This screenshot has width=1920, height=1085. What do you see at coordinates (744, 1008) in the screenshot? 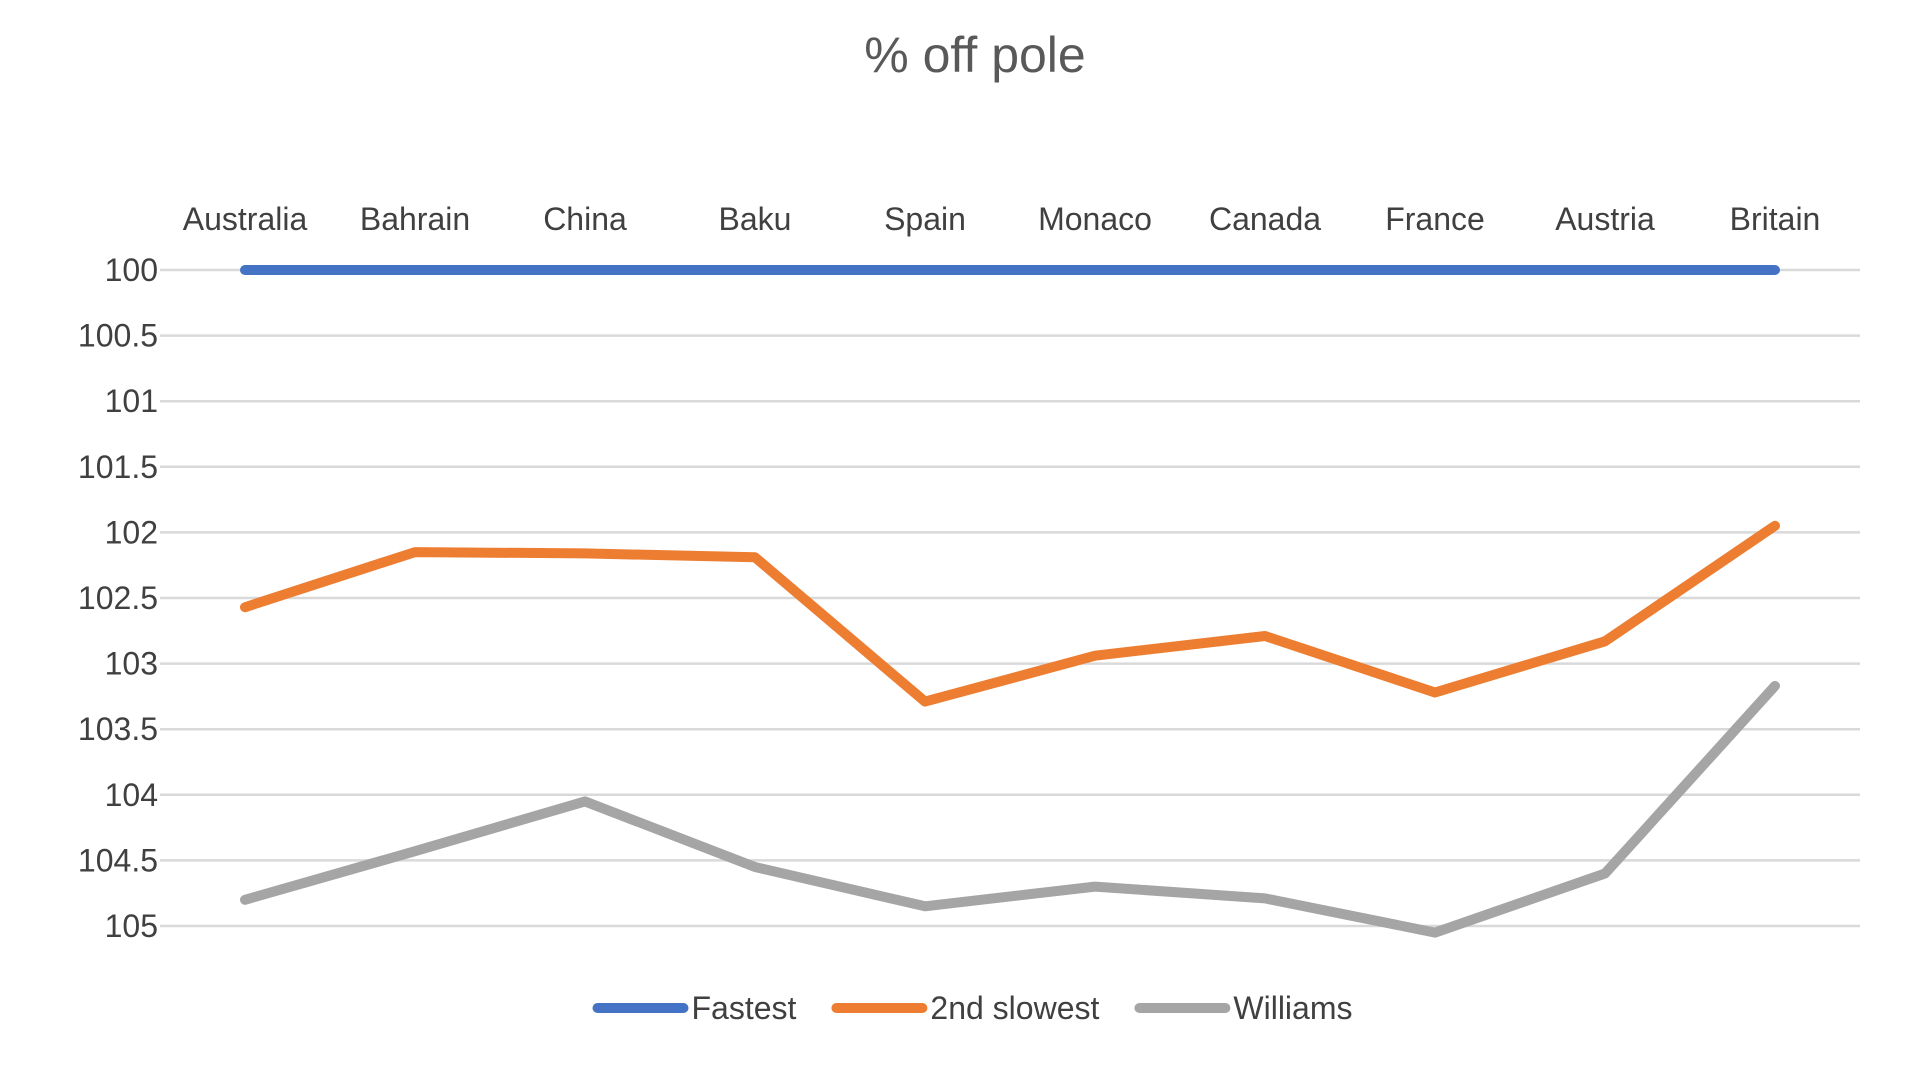
I see `legend-label: Fastest` at bounding box center [744, 1008].